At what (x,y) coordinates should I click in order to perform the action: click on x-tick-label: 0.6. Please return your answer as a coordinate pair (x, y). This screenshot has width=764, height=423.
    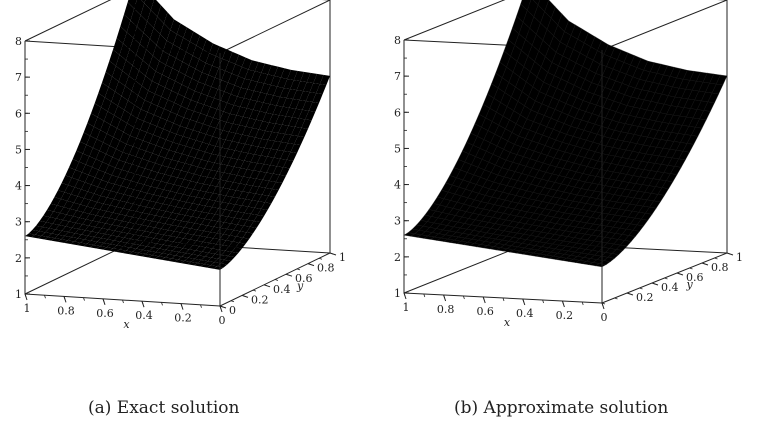
    Looking at the image, I should click on (105, 313).